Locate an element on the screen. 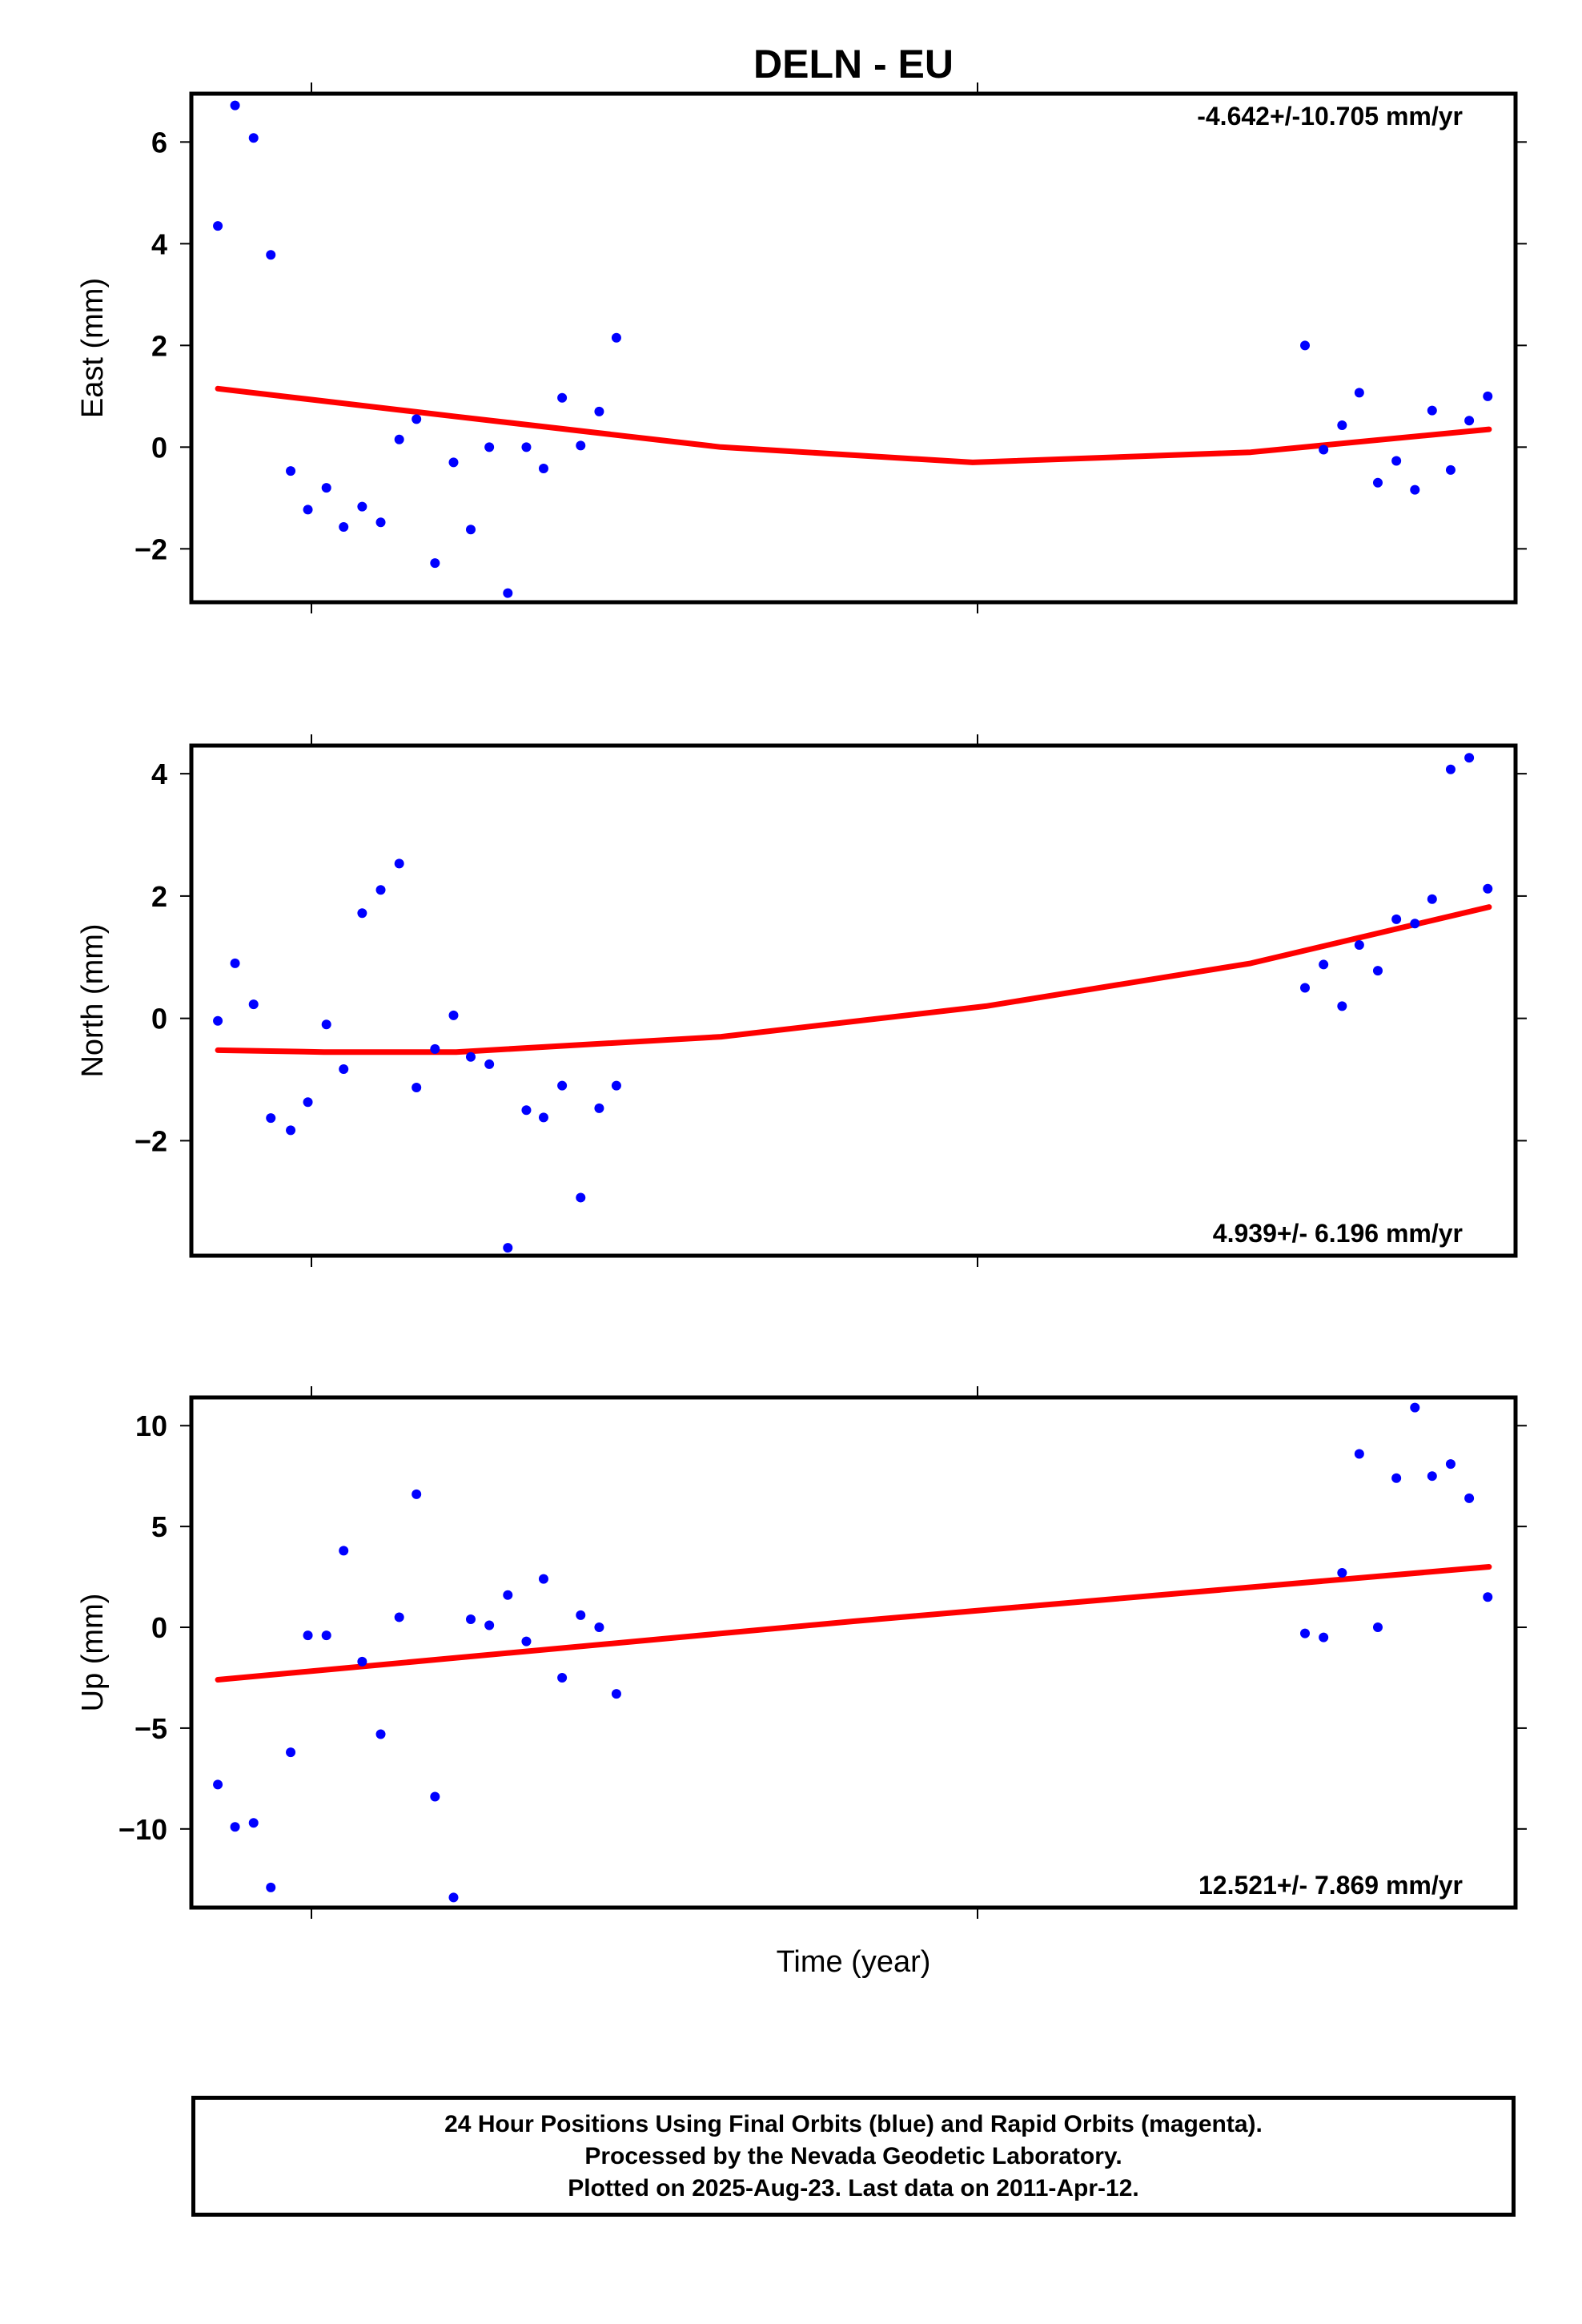  y-tick-label: 6 is located at coordinates (159, 142).